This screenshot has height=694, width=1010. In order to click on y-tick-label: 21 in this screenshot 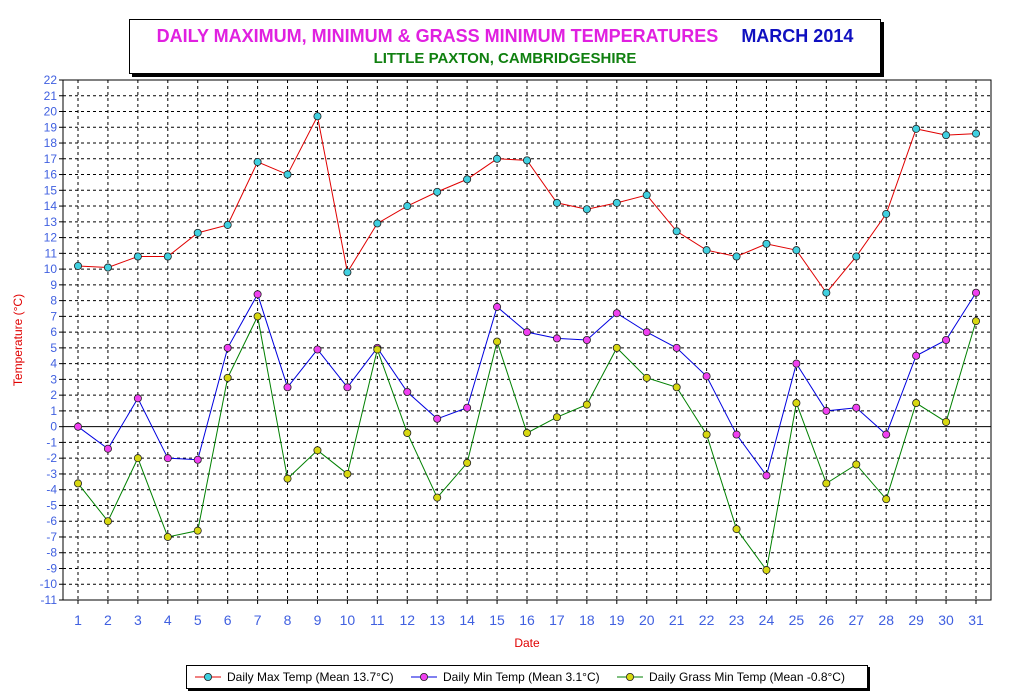, I will do `click(51, 96)`.